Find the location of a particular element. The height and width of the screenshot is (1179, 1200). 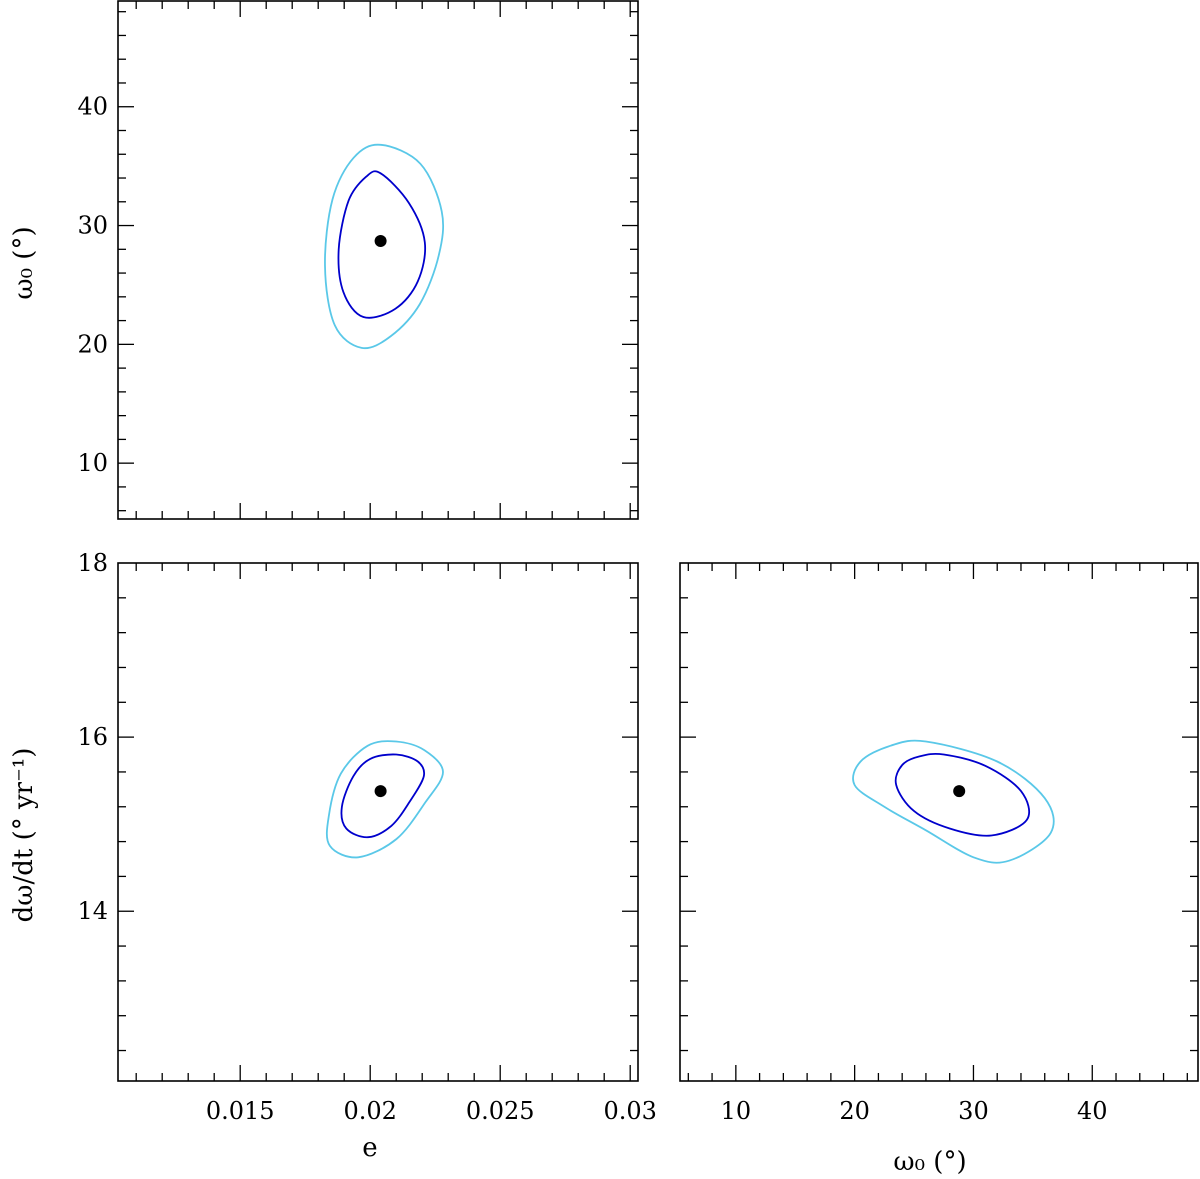

x-tick-label: 0.02 is located at coordinates (369, 1111).